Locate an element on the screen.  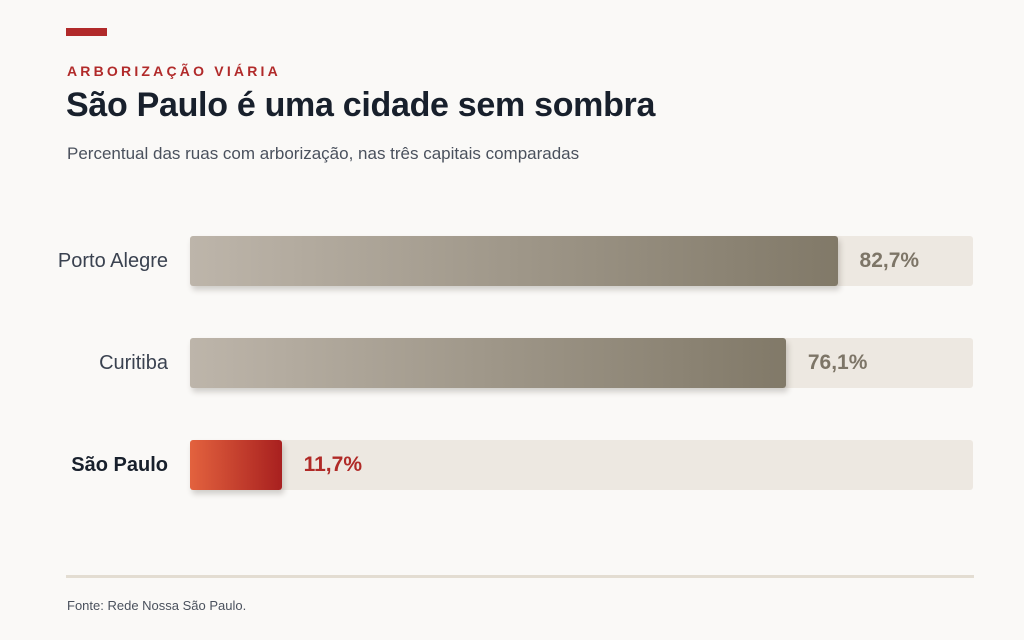
data-label: 82,7% is located at coordinates (889, 260).